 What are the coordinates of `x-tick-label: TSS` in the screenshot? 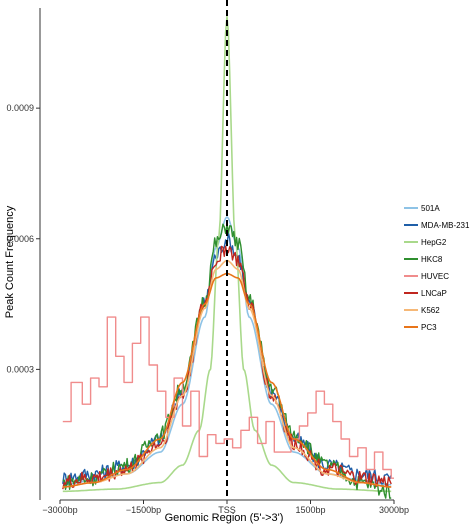 It's located at (227, 510).